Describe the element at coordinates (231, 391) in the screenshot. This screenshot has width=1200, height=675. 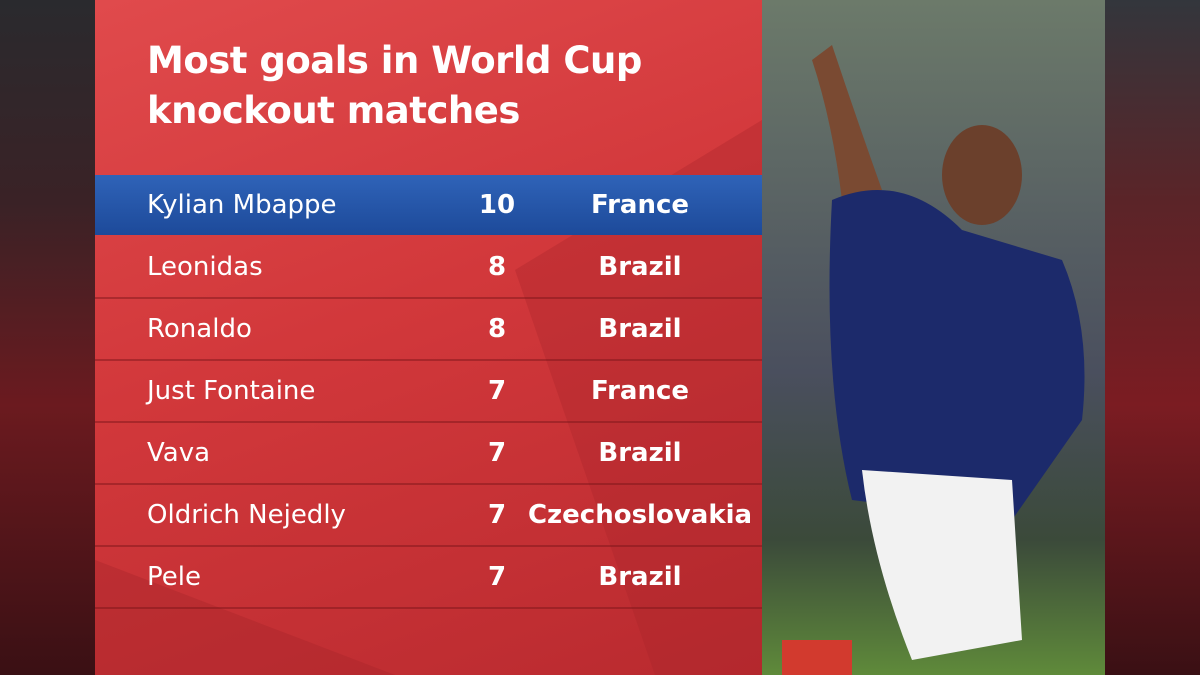
I see `player-name: Just Fontaine` at that location.